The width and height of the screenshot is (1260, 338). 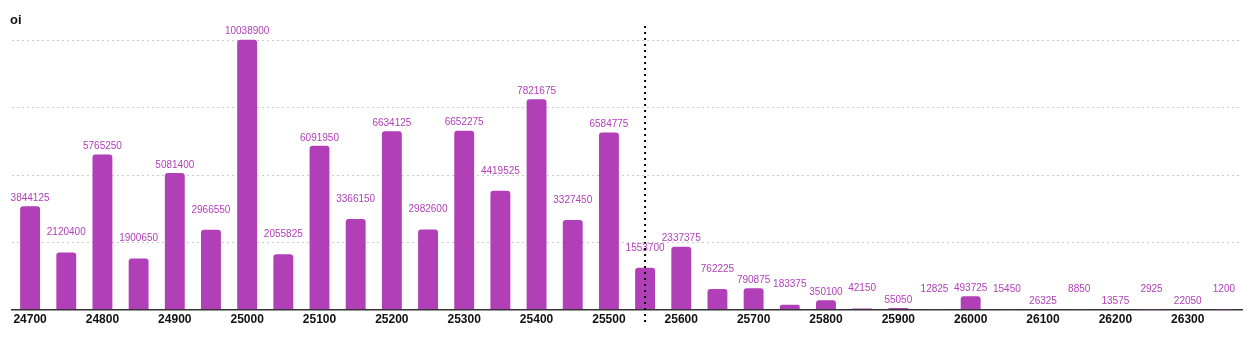 I want to click on data-label: 2120400, so click(x=66, y=232).